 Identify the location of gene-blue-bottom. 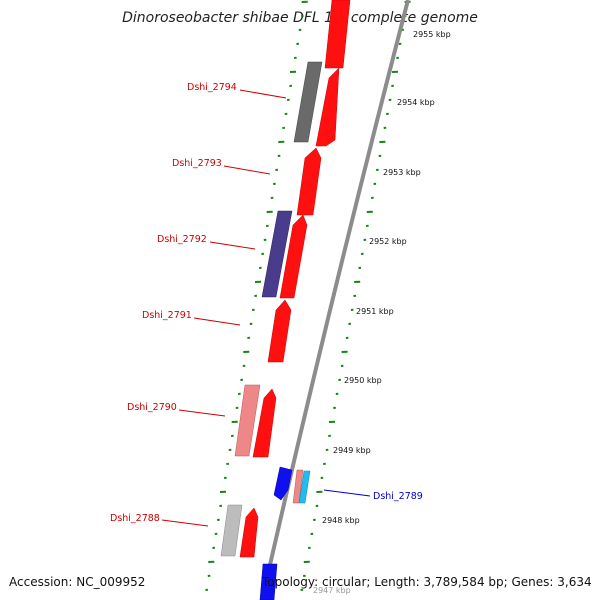
(268, 581).